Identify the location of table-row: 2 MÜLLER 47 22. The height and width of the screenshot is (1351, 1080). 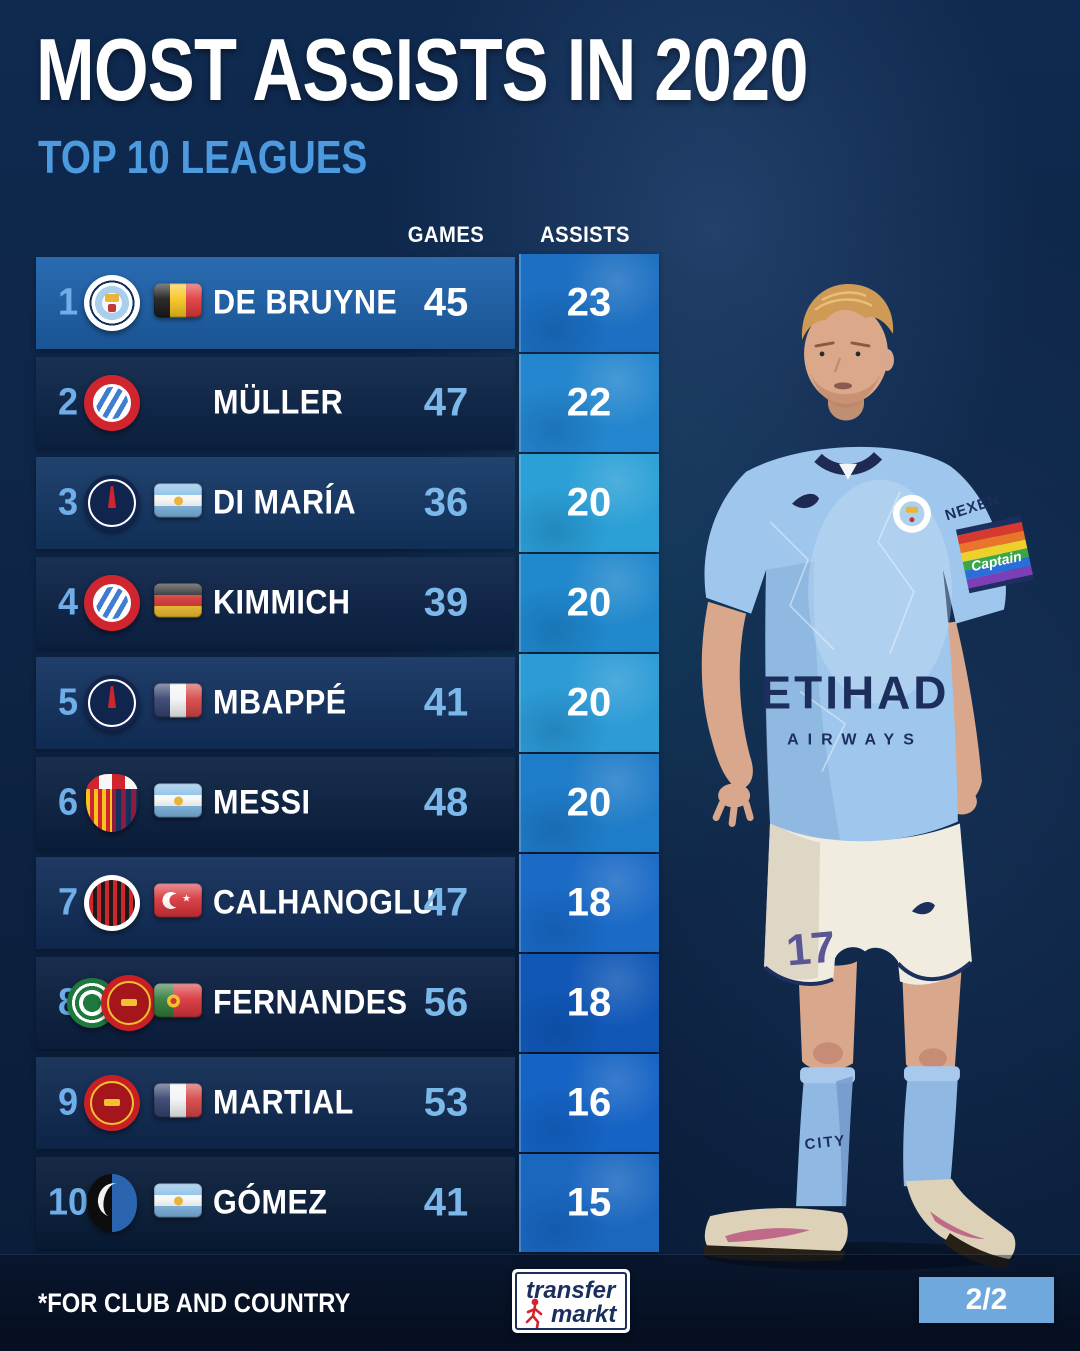
(347, 403).